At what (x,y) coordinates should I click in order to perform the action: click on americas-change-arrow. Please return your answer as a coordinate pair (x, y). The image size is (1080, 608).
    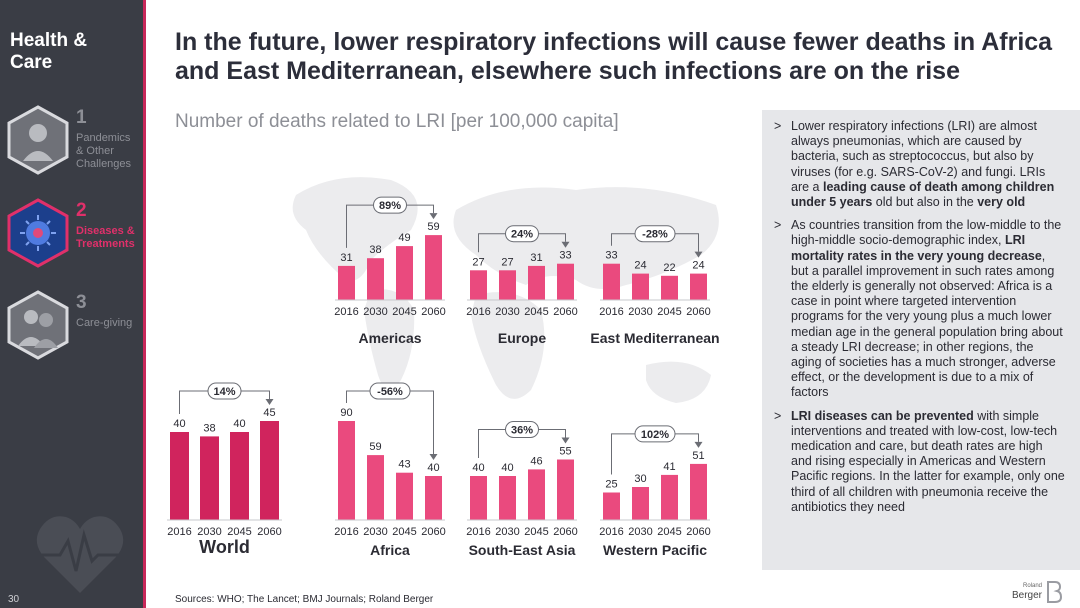
    Looking at the image, I should click on (433, 216).